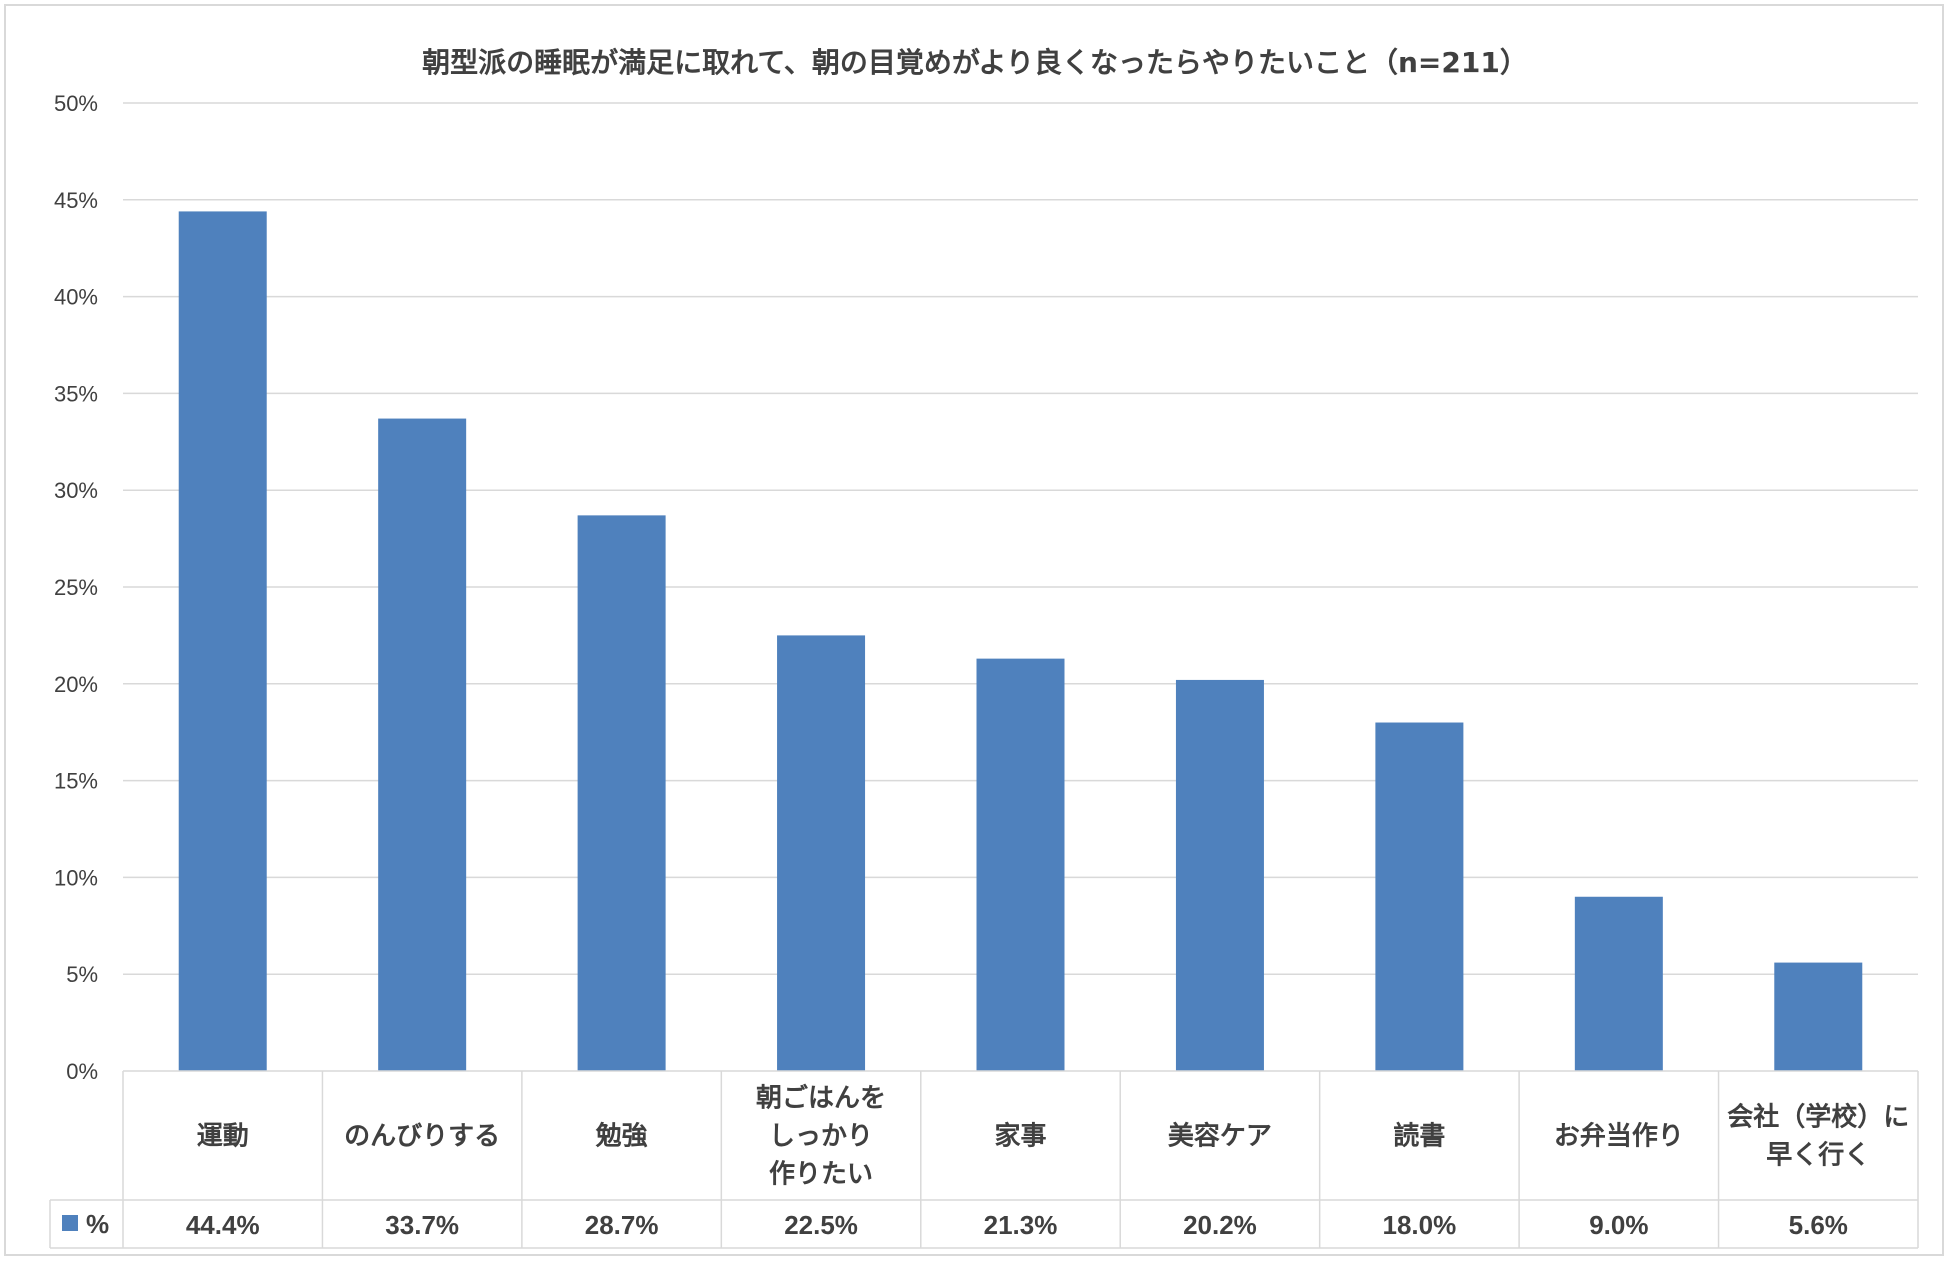 The width and height of the screenshot is (1950, 1262). What do you see at coordinates (1818, 1136) in the screenshot?
I see `category-label: 会社（学校）に早く行く` at bounding box center [1818, 1136].